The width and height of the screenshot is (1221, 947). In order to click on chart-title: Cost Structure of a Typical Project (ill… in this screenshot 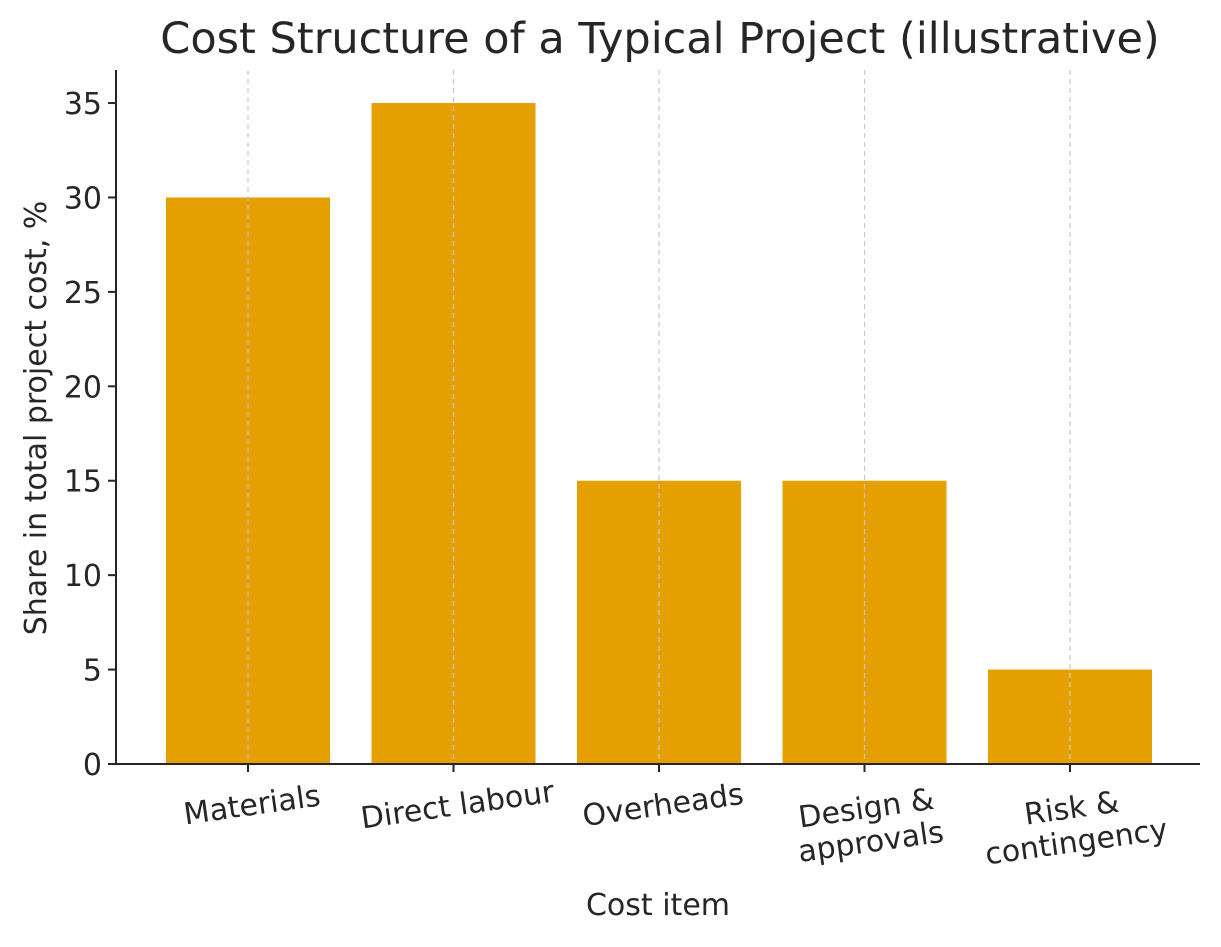, I will do `click(659, 39)`.